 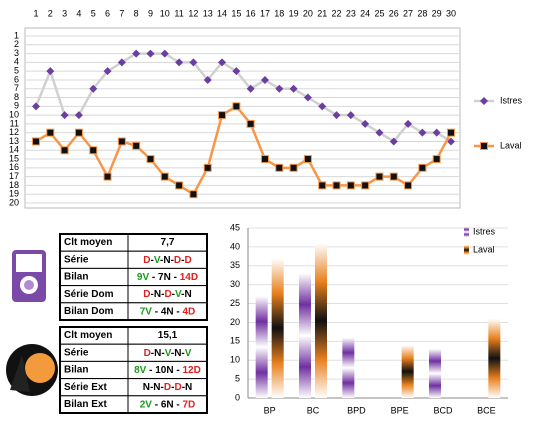 What do you see at coordinates (16, 44) in the screenshot?
I see `y-tick-label: 2` at bounding box center [16, 44].